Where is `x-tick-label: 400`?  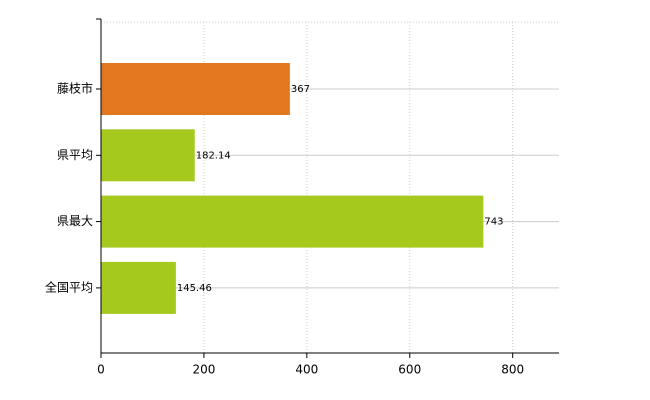
x-tick-label: 400 is located at coordinates (306, 370).